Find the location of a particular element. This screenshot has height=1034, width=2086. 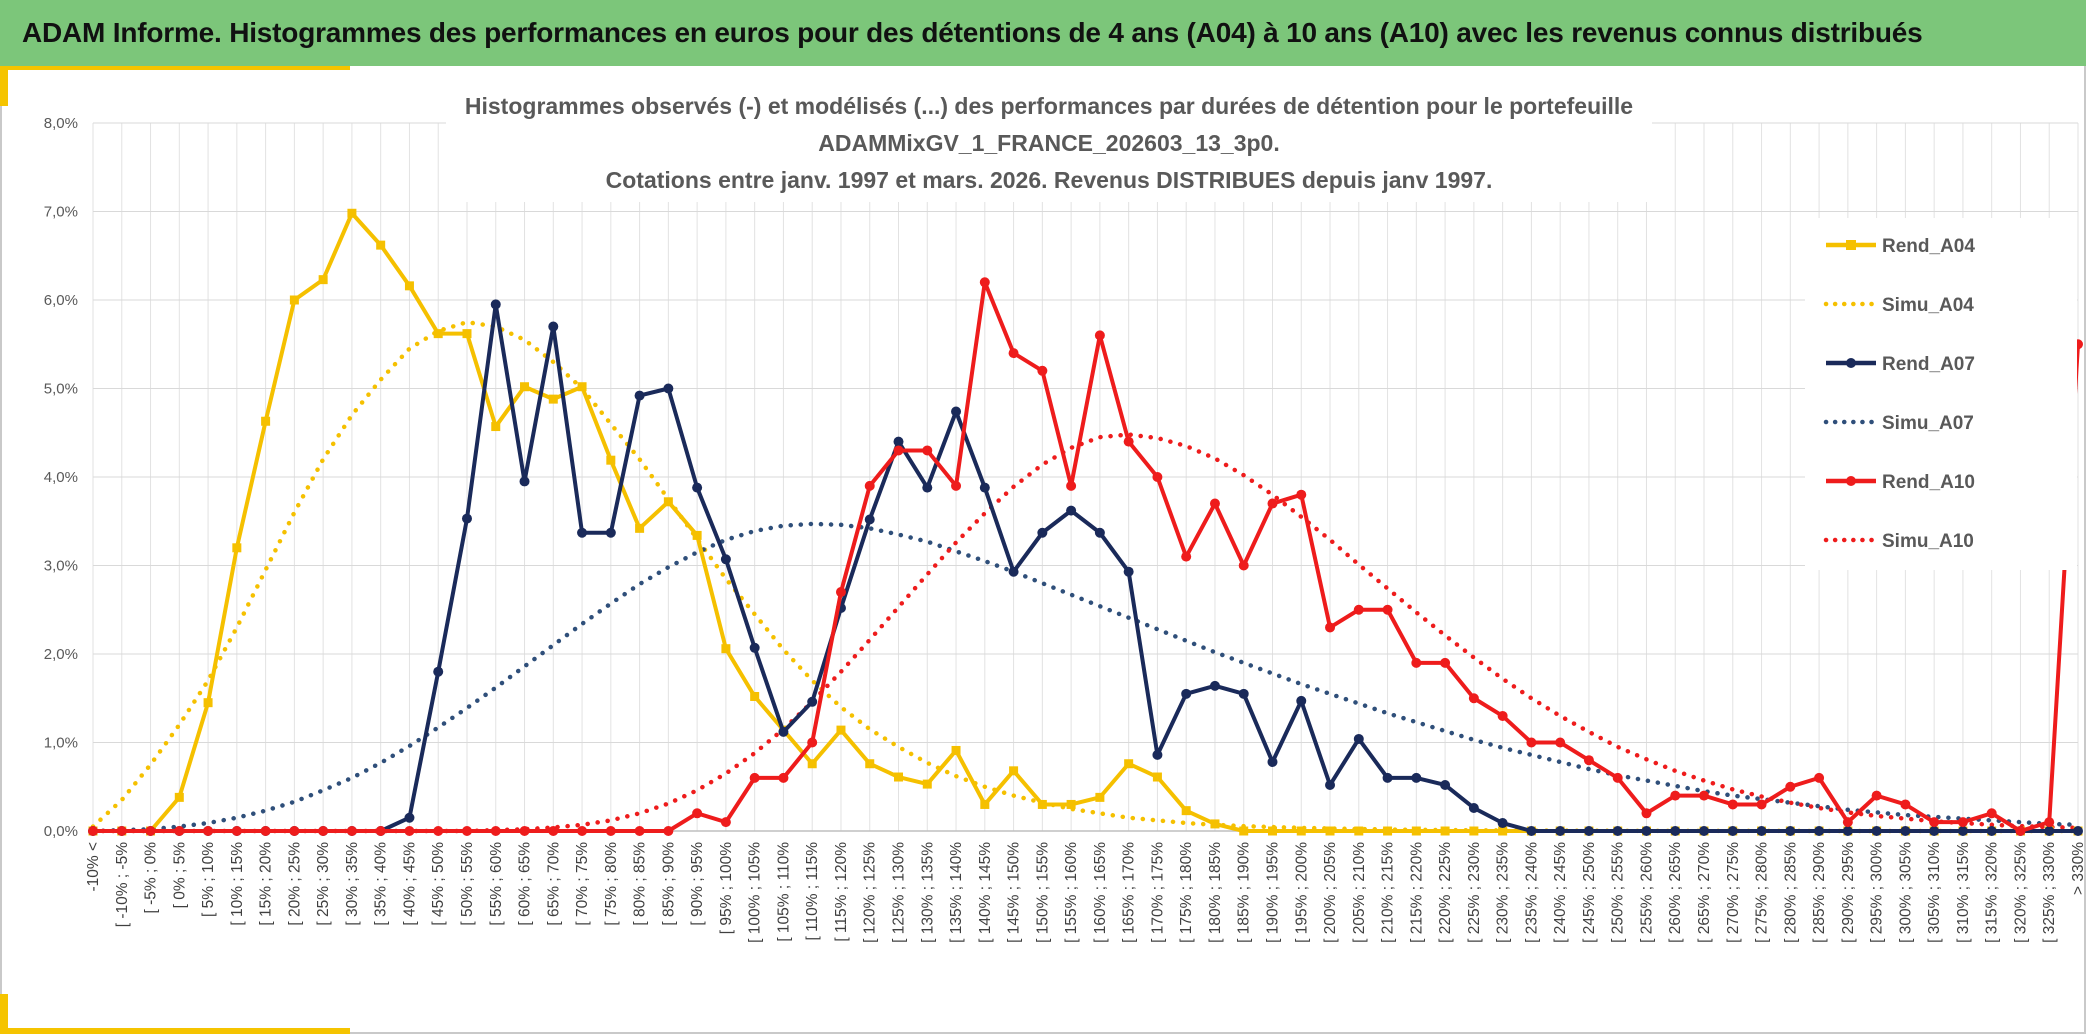

x-tick-label: > 330% is located at coordinates (2078, 868).